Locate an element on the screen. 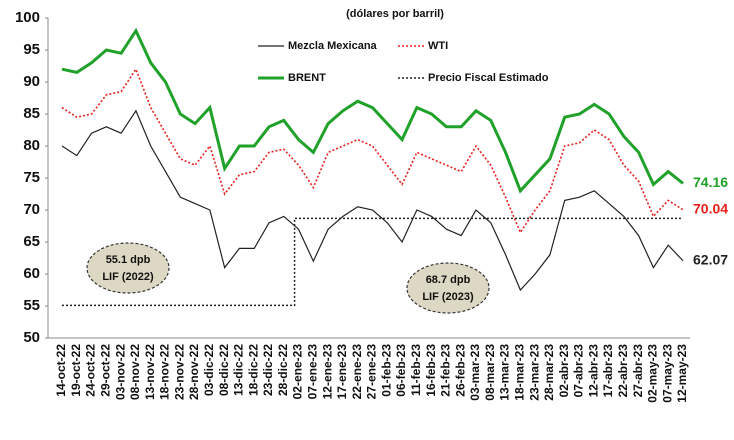 This screenshot has height=440, width=734. x-tick-label: 08-nov-22 is located at coordinates (135, 372).